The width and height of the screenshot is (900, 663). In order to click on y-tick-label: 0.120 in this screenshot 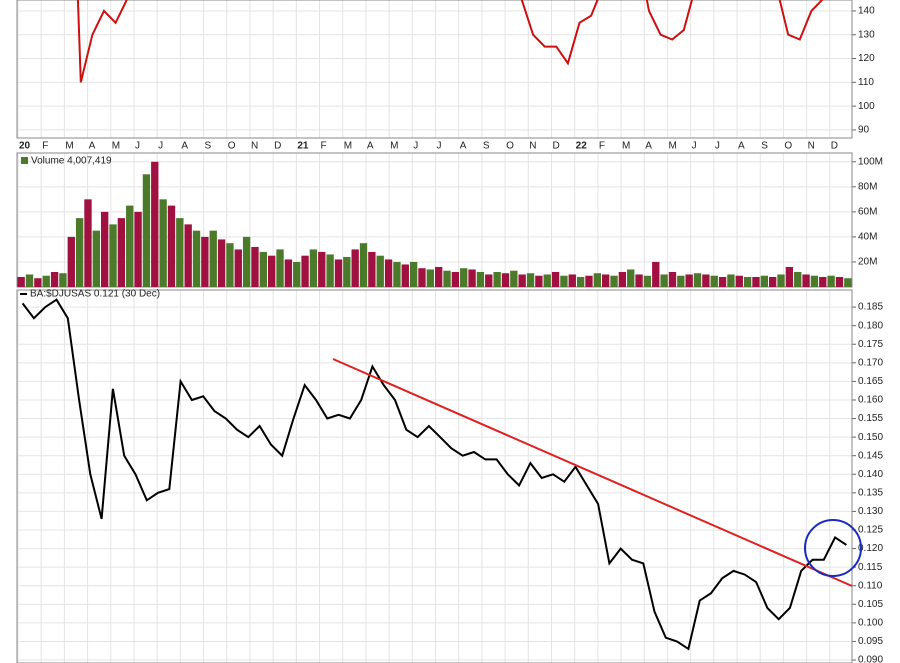, I will do `click(870, 548)`.